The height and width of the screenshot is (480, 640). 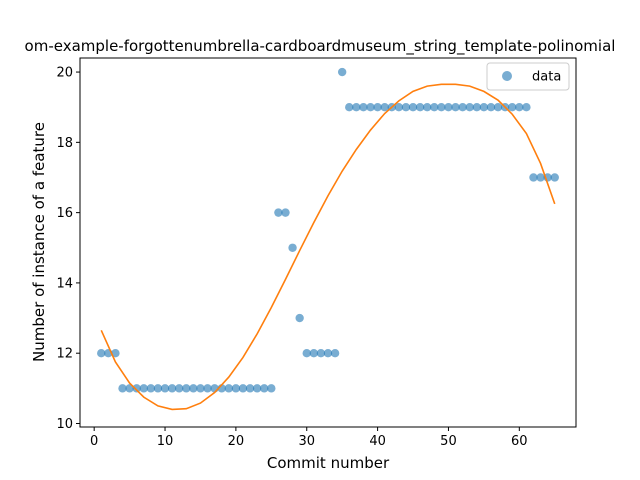 I want to click on legend: data, so click(x=528, y=76).